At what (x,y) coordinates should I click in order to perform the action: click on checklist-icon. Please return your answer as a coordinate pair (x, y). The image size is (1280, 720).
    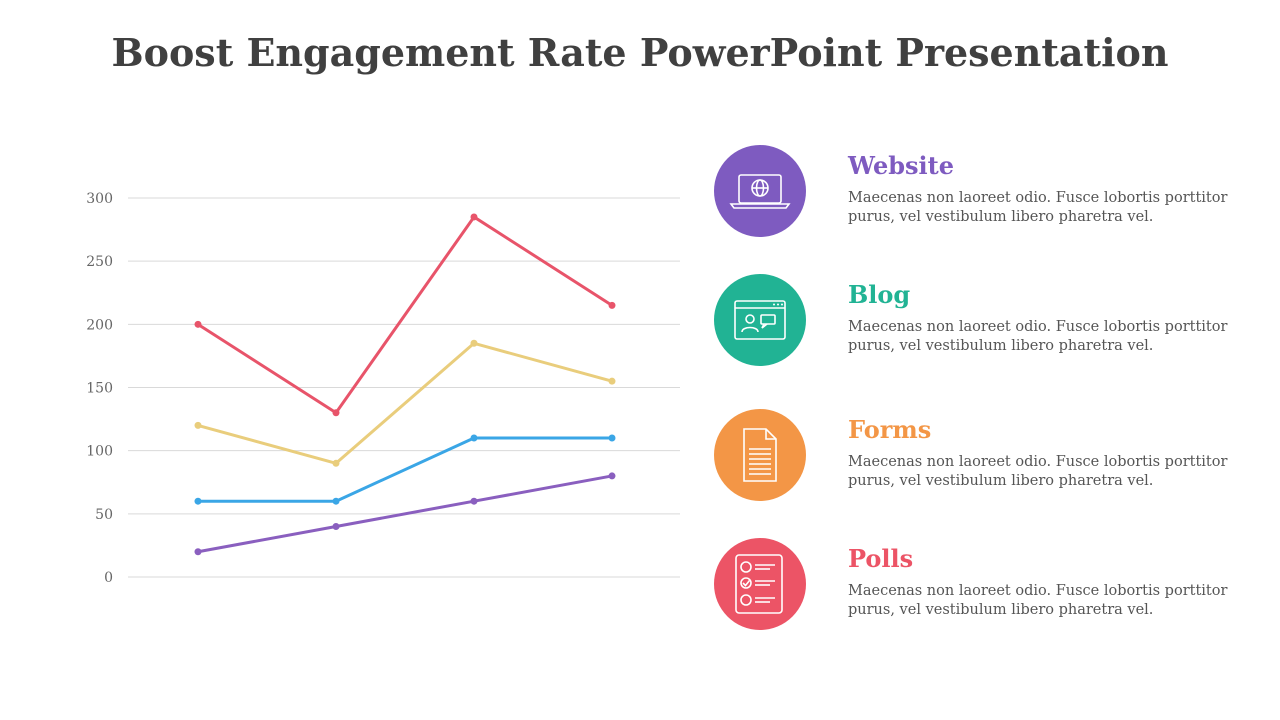
    Looking at the image, I should click on (759, 584).